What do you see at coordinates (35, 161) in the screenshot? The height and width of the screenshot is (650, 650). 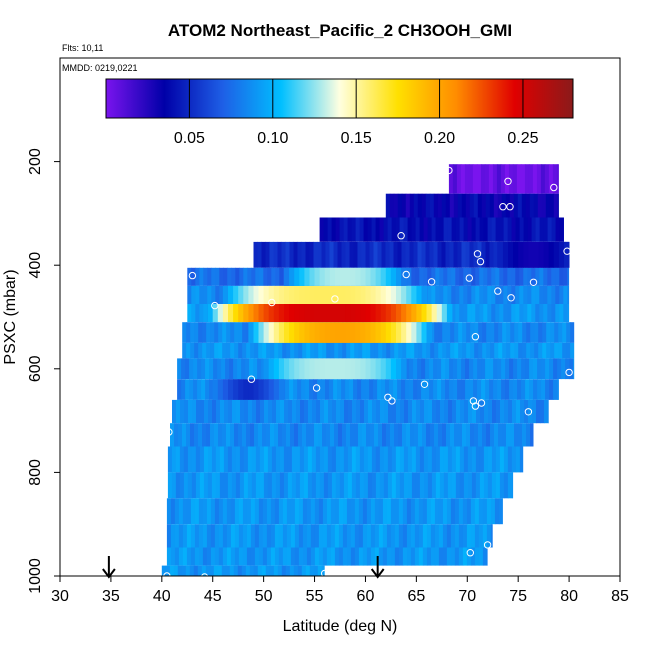 I see `y-tick-label: 200` at bounding box center [35, 161].